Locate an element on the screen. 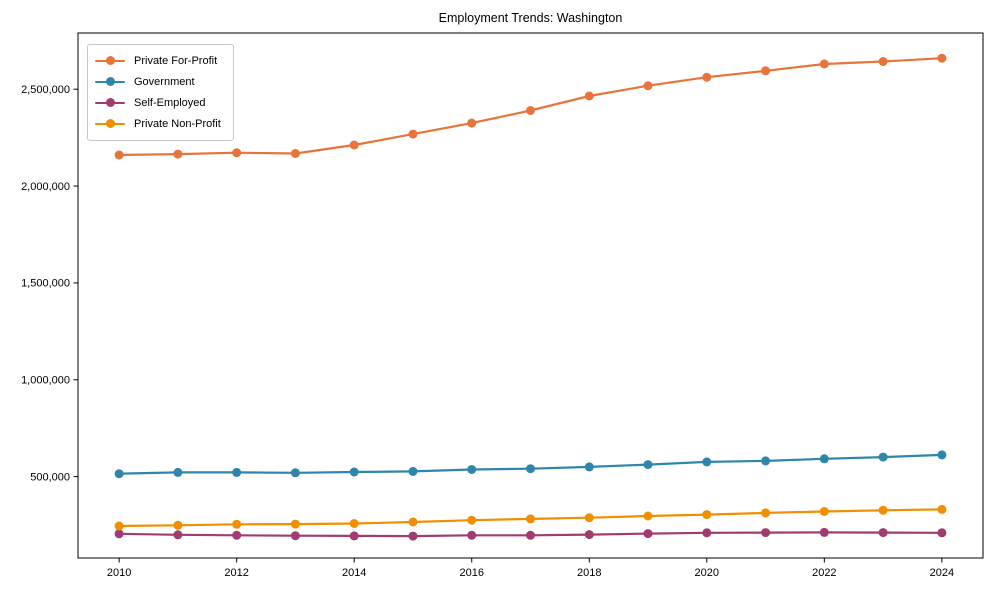 This screenshot has height=600, width=1000. legend-item-private-non-profit: Private Non-Profit is located at coordinates (158, 123).